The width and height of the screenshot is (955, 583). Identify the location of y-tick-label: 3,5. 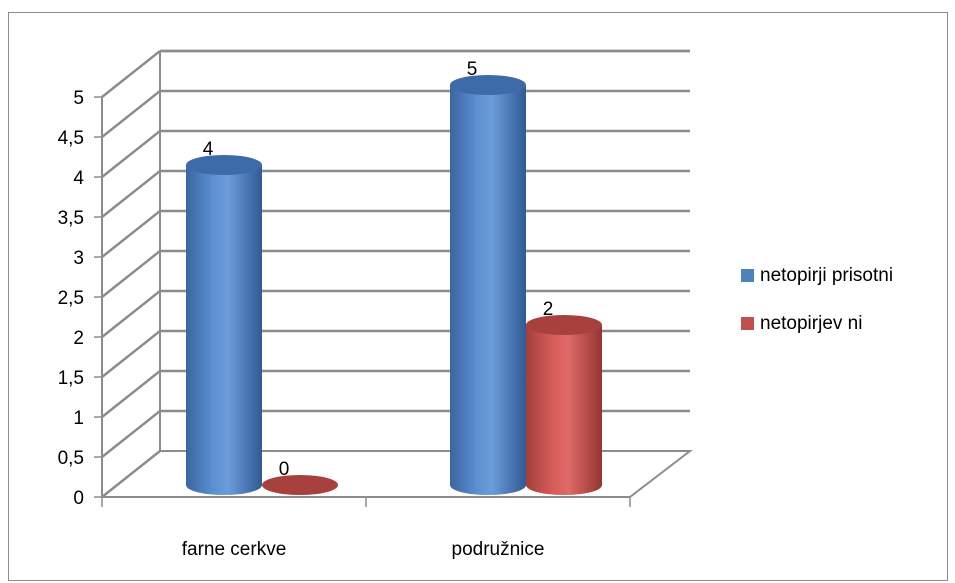
(71, 218).